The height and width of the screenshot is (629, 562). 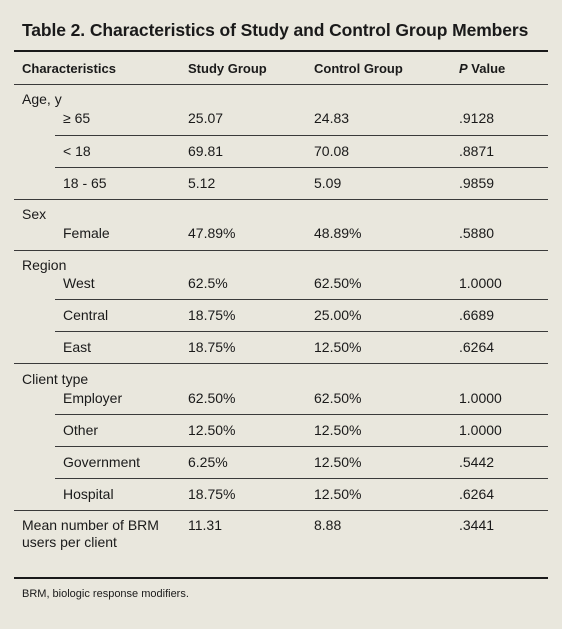 What do you see at coordinates (486, 68) in the screenshot?
I see `header-p-rest: Value` at bounding box center [486, 68].